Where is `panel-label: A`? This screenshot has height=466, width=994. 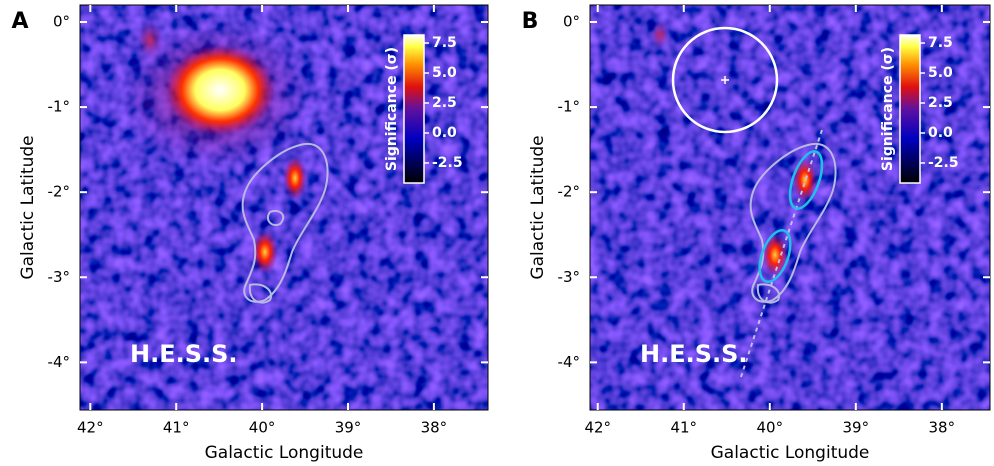 panel-label: A is located at coordinates (19, 21).